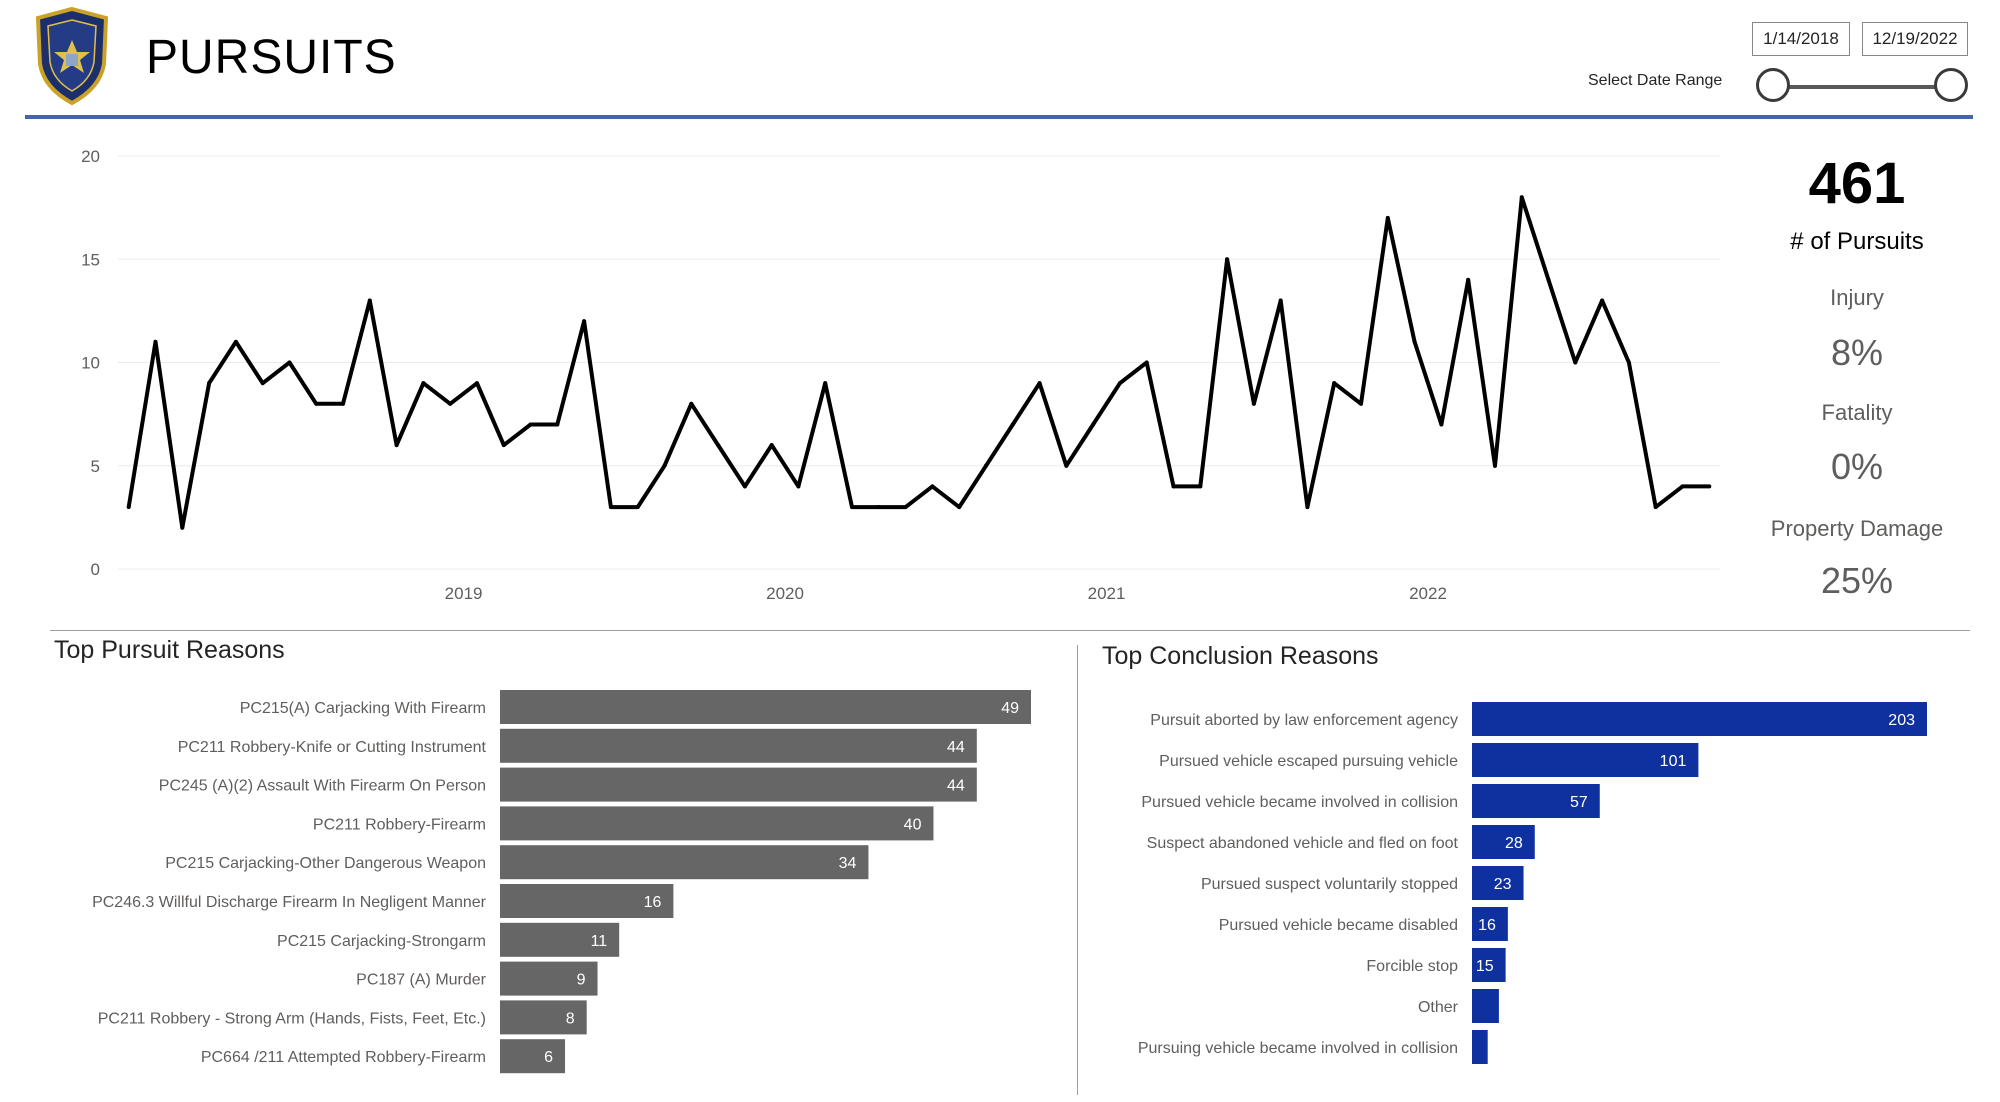 Image resolution: width=2000 pixels, height=1102 pixels. I want to click on section-divider, so click(1010, 630).